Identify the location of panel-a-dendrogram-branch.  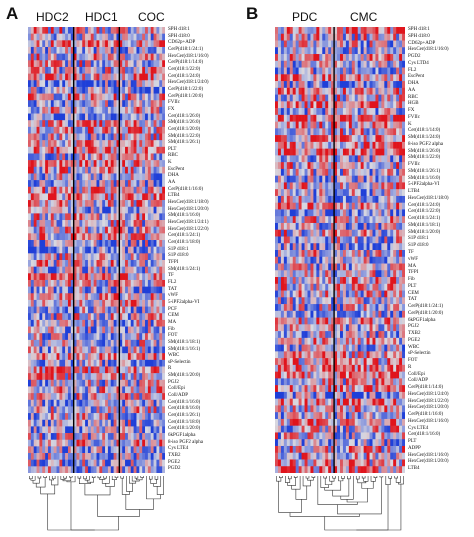
(97, 489).